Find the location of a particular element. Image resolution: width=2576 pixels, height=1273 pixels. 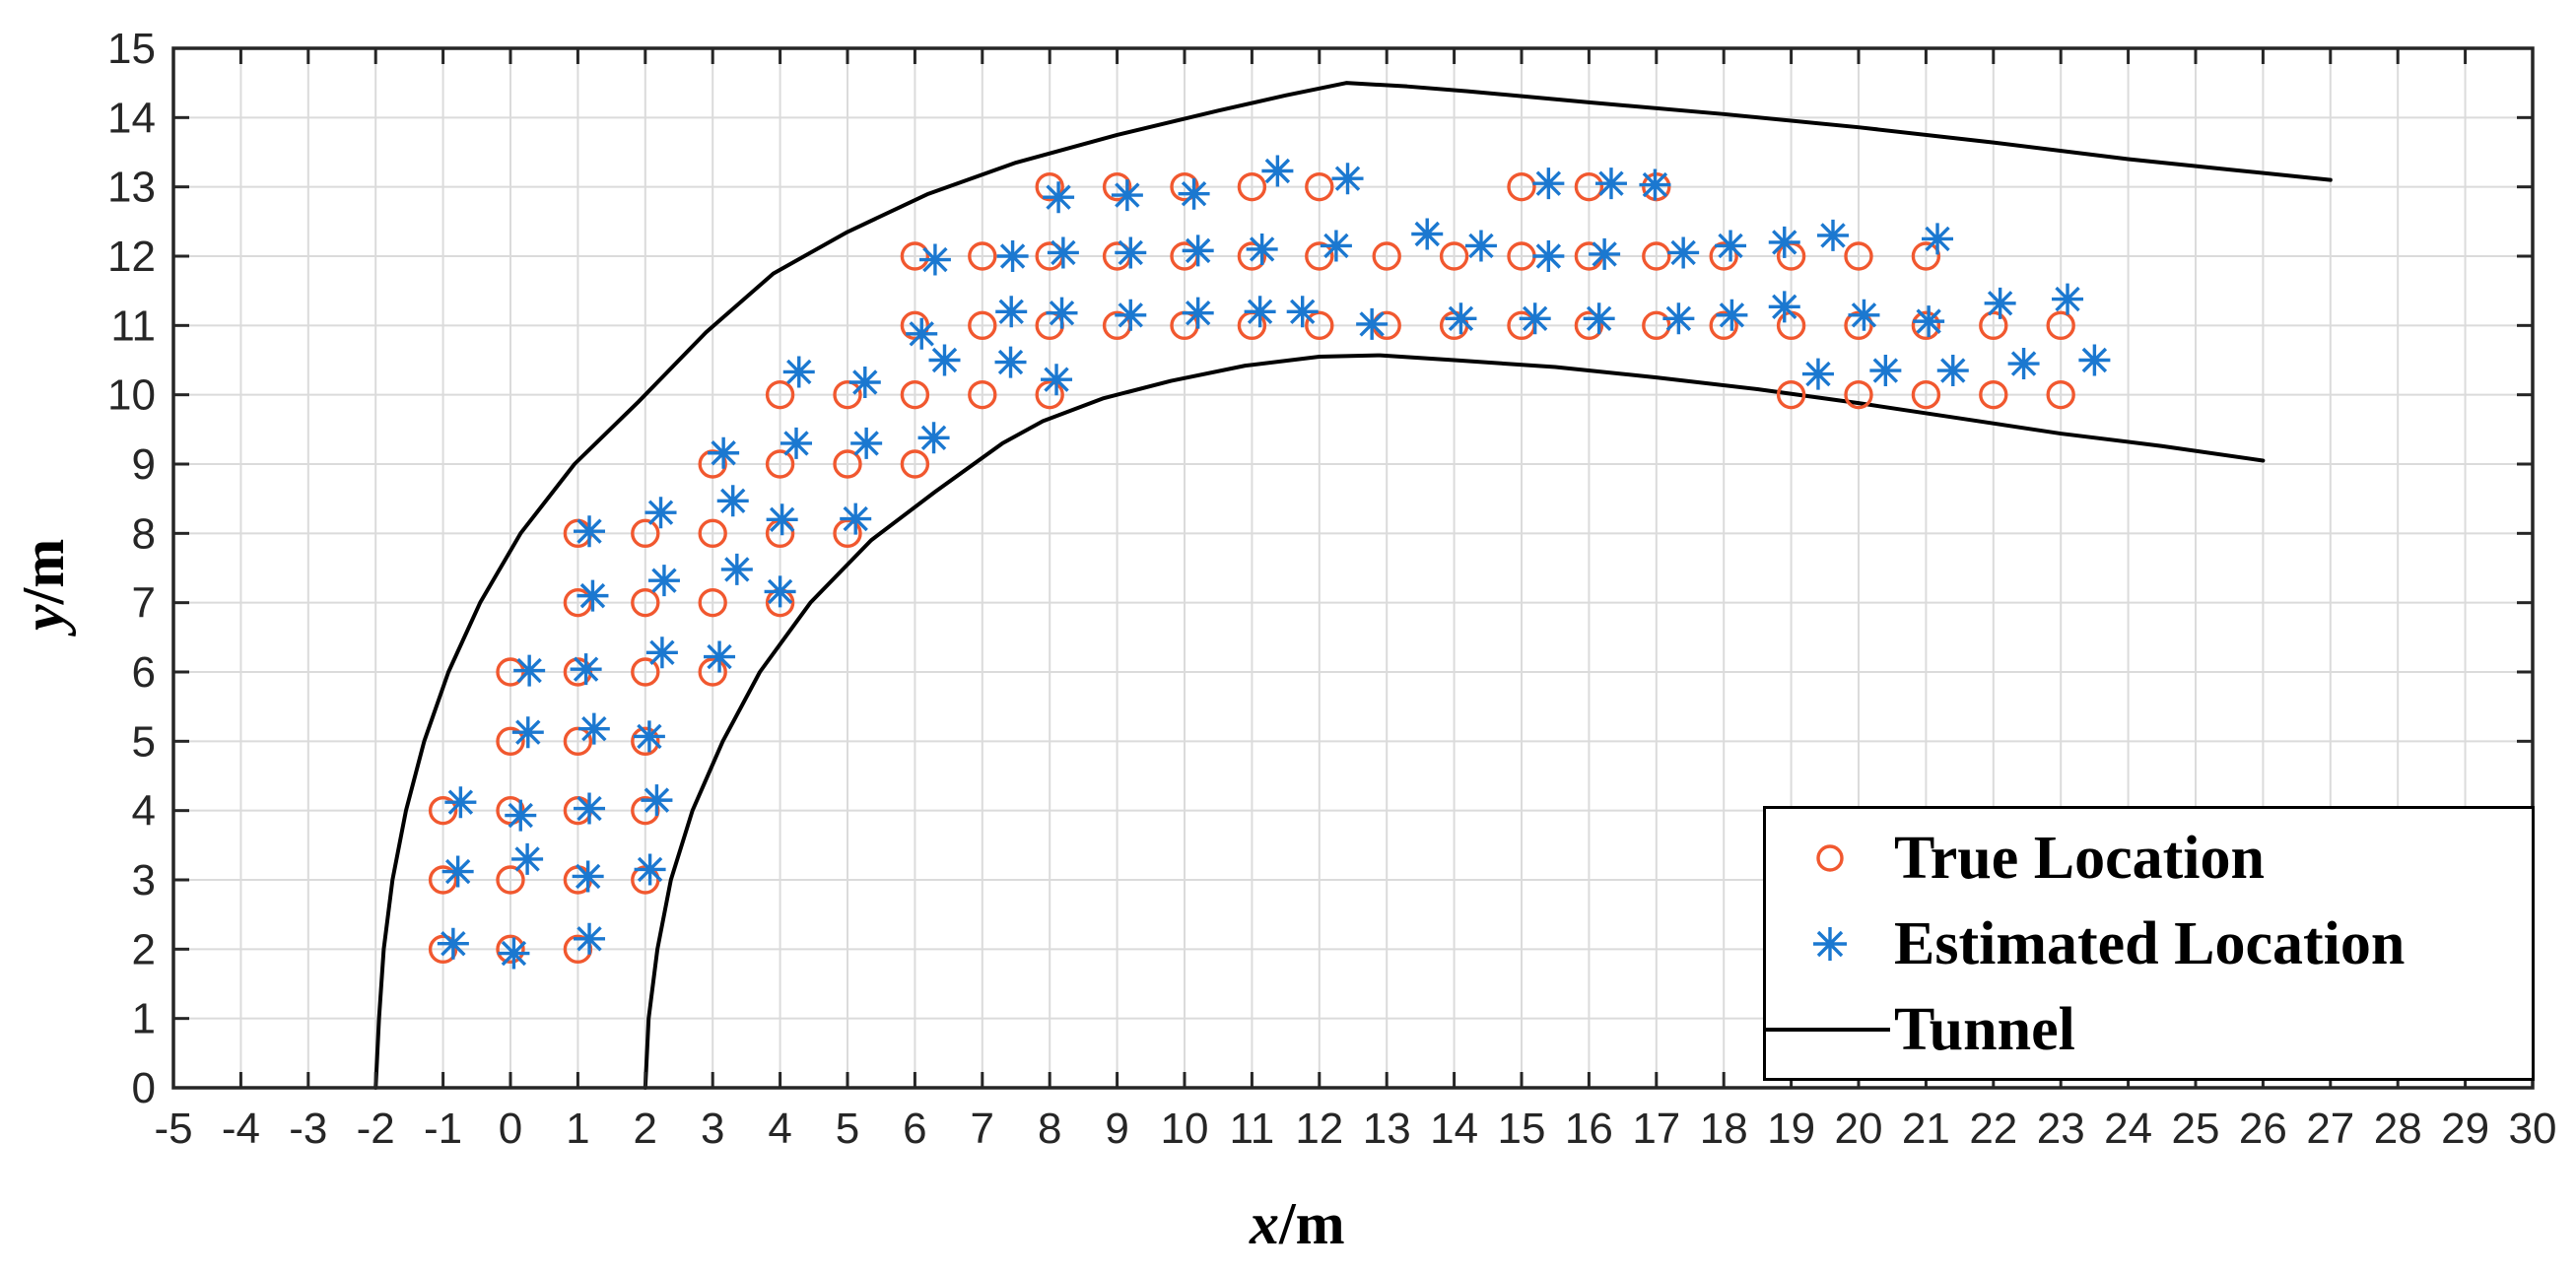

x-tick-label: 11 is located at coordinates (1252, 1129).